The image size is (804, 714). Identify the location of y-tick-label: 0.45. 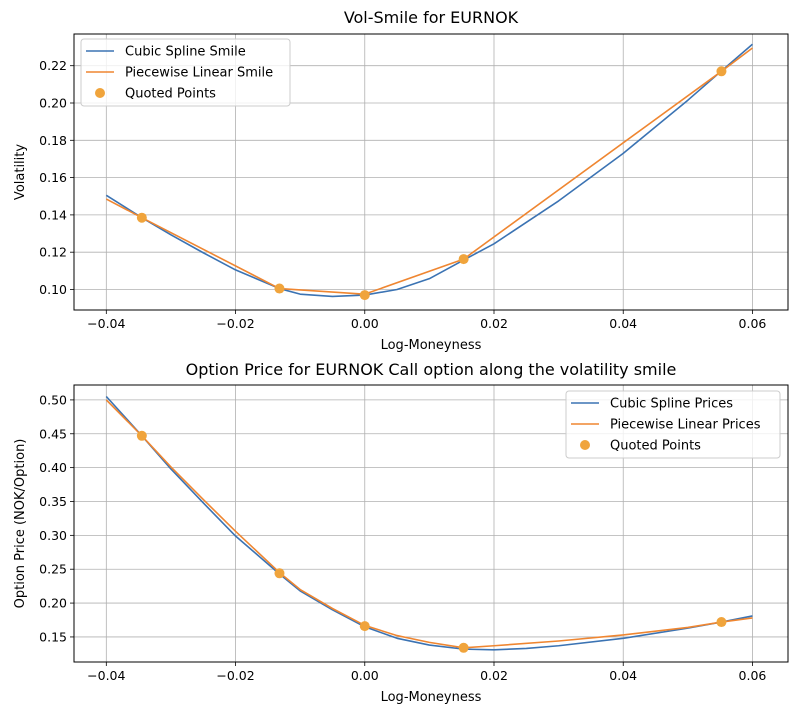
(53, 433).